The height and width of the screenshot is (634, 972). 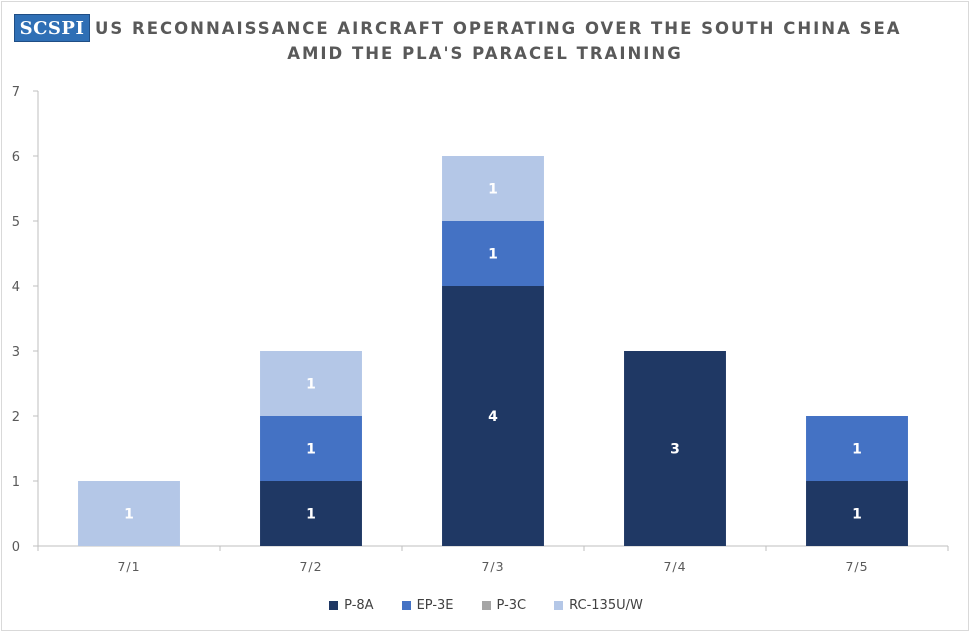 What do you see at coordinates (856, 566) in the screenshot?
I see `x-tick-label: 7/5` at bounding box center [856, 566].